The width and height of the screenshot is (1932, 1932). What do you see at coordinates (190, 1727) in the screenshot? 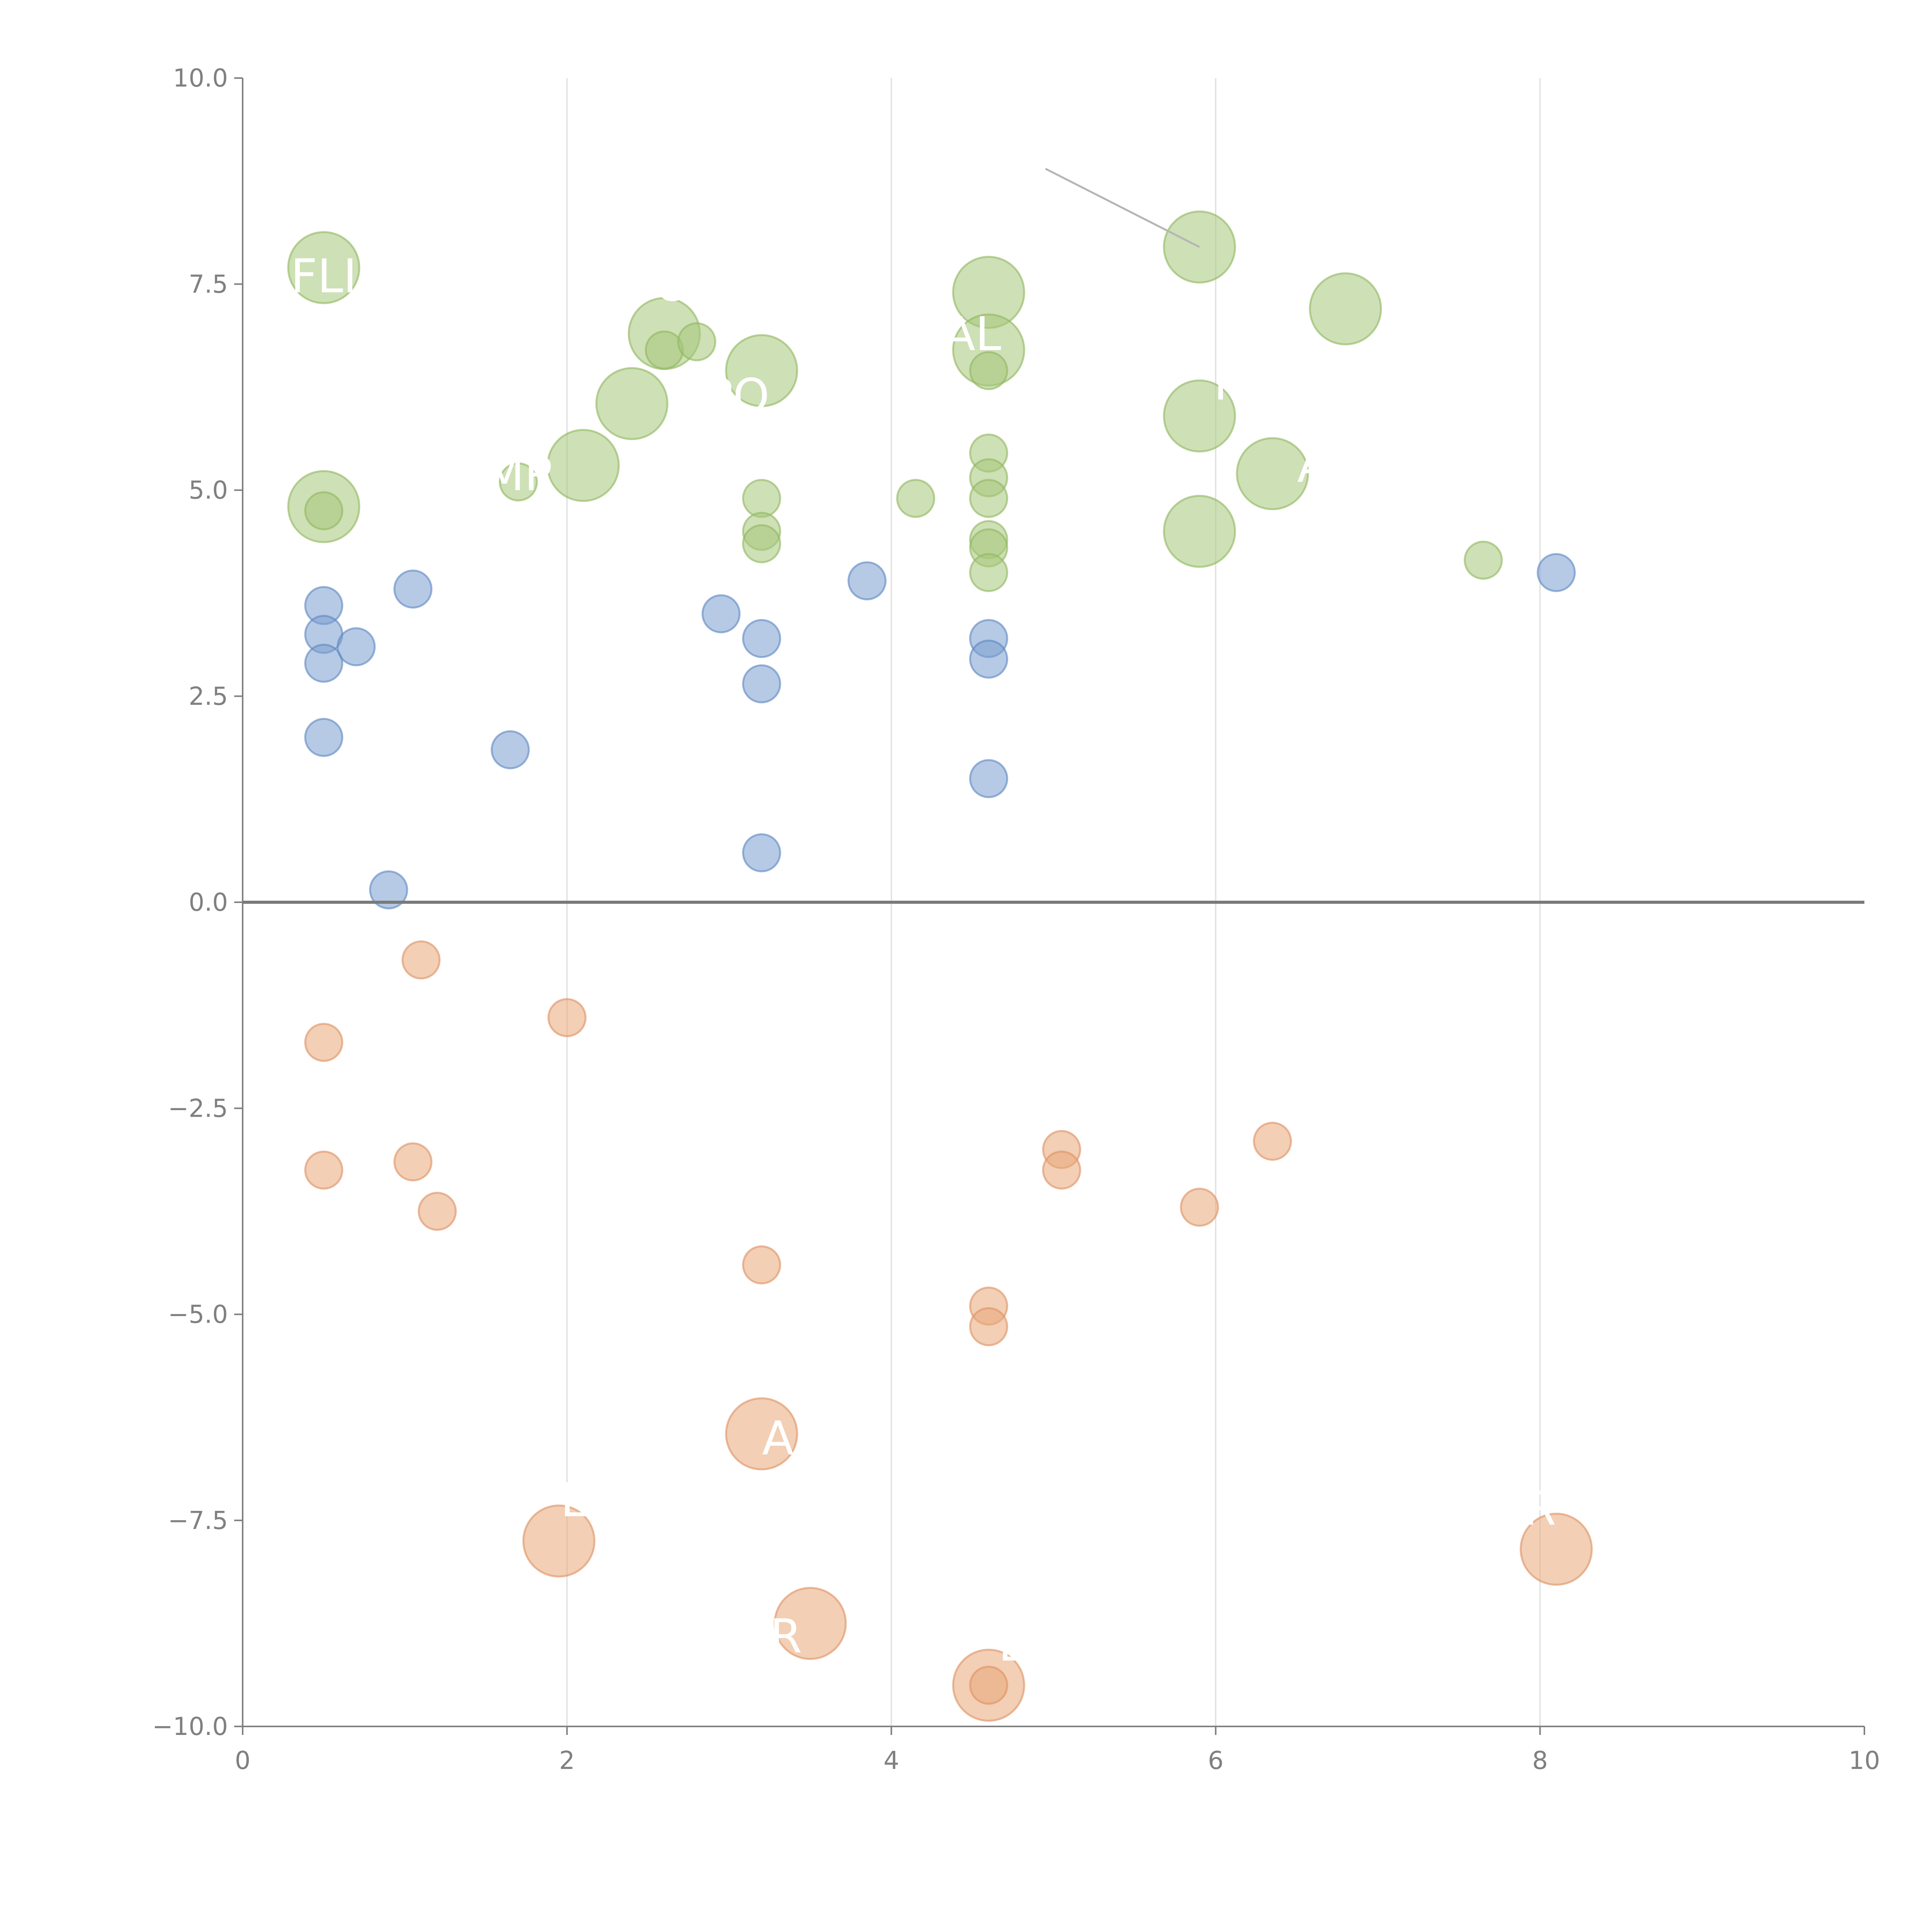
I see `y-tick-label: −10.0` at bounding box center [190, 1727].